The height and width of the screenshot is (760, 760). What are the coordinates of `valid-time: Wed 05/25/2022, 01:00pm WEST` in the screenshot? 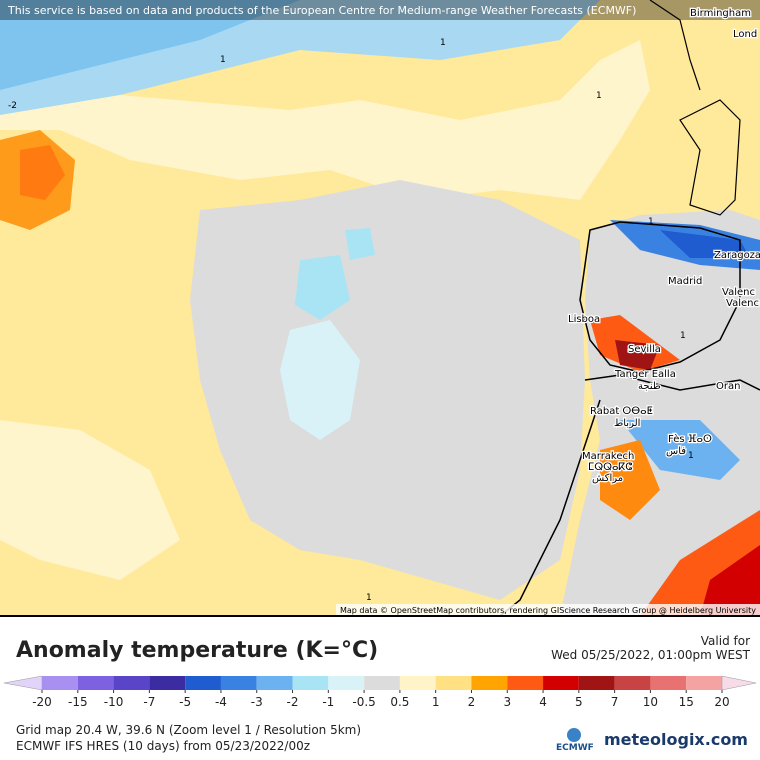 It's located at (650, 655).